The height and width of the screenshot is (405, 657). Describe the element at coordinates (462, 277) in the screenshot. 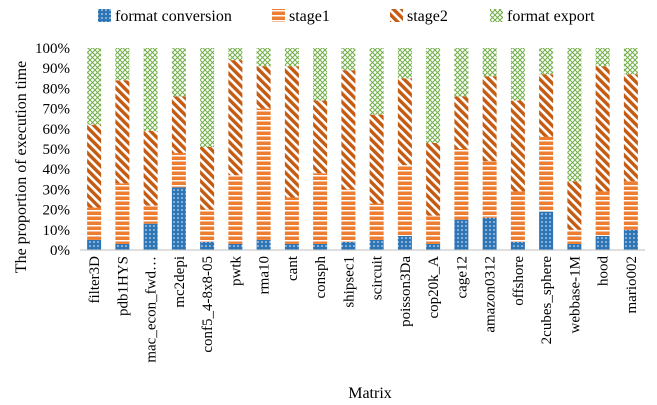

I see `x-tick-label: cage12` at that location.